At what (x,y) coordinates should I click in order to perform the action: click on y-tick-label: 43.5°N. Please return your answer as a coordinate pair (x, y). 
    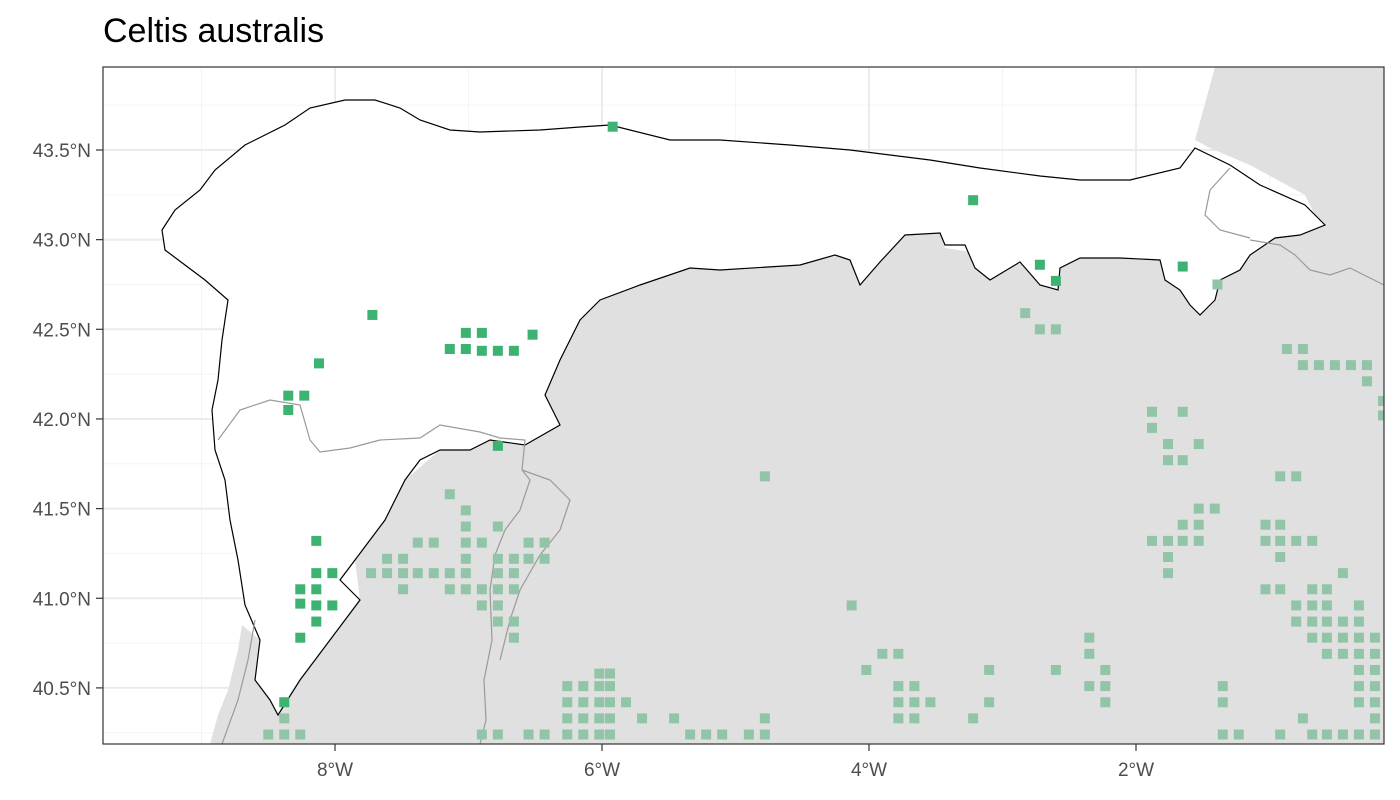
    Looking at the image, I should click on (62, 151).